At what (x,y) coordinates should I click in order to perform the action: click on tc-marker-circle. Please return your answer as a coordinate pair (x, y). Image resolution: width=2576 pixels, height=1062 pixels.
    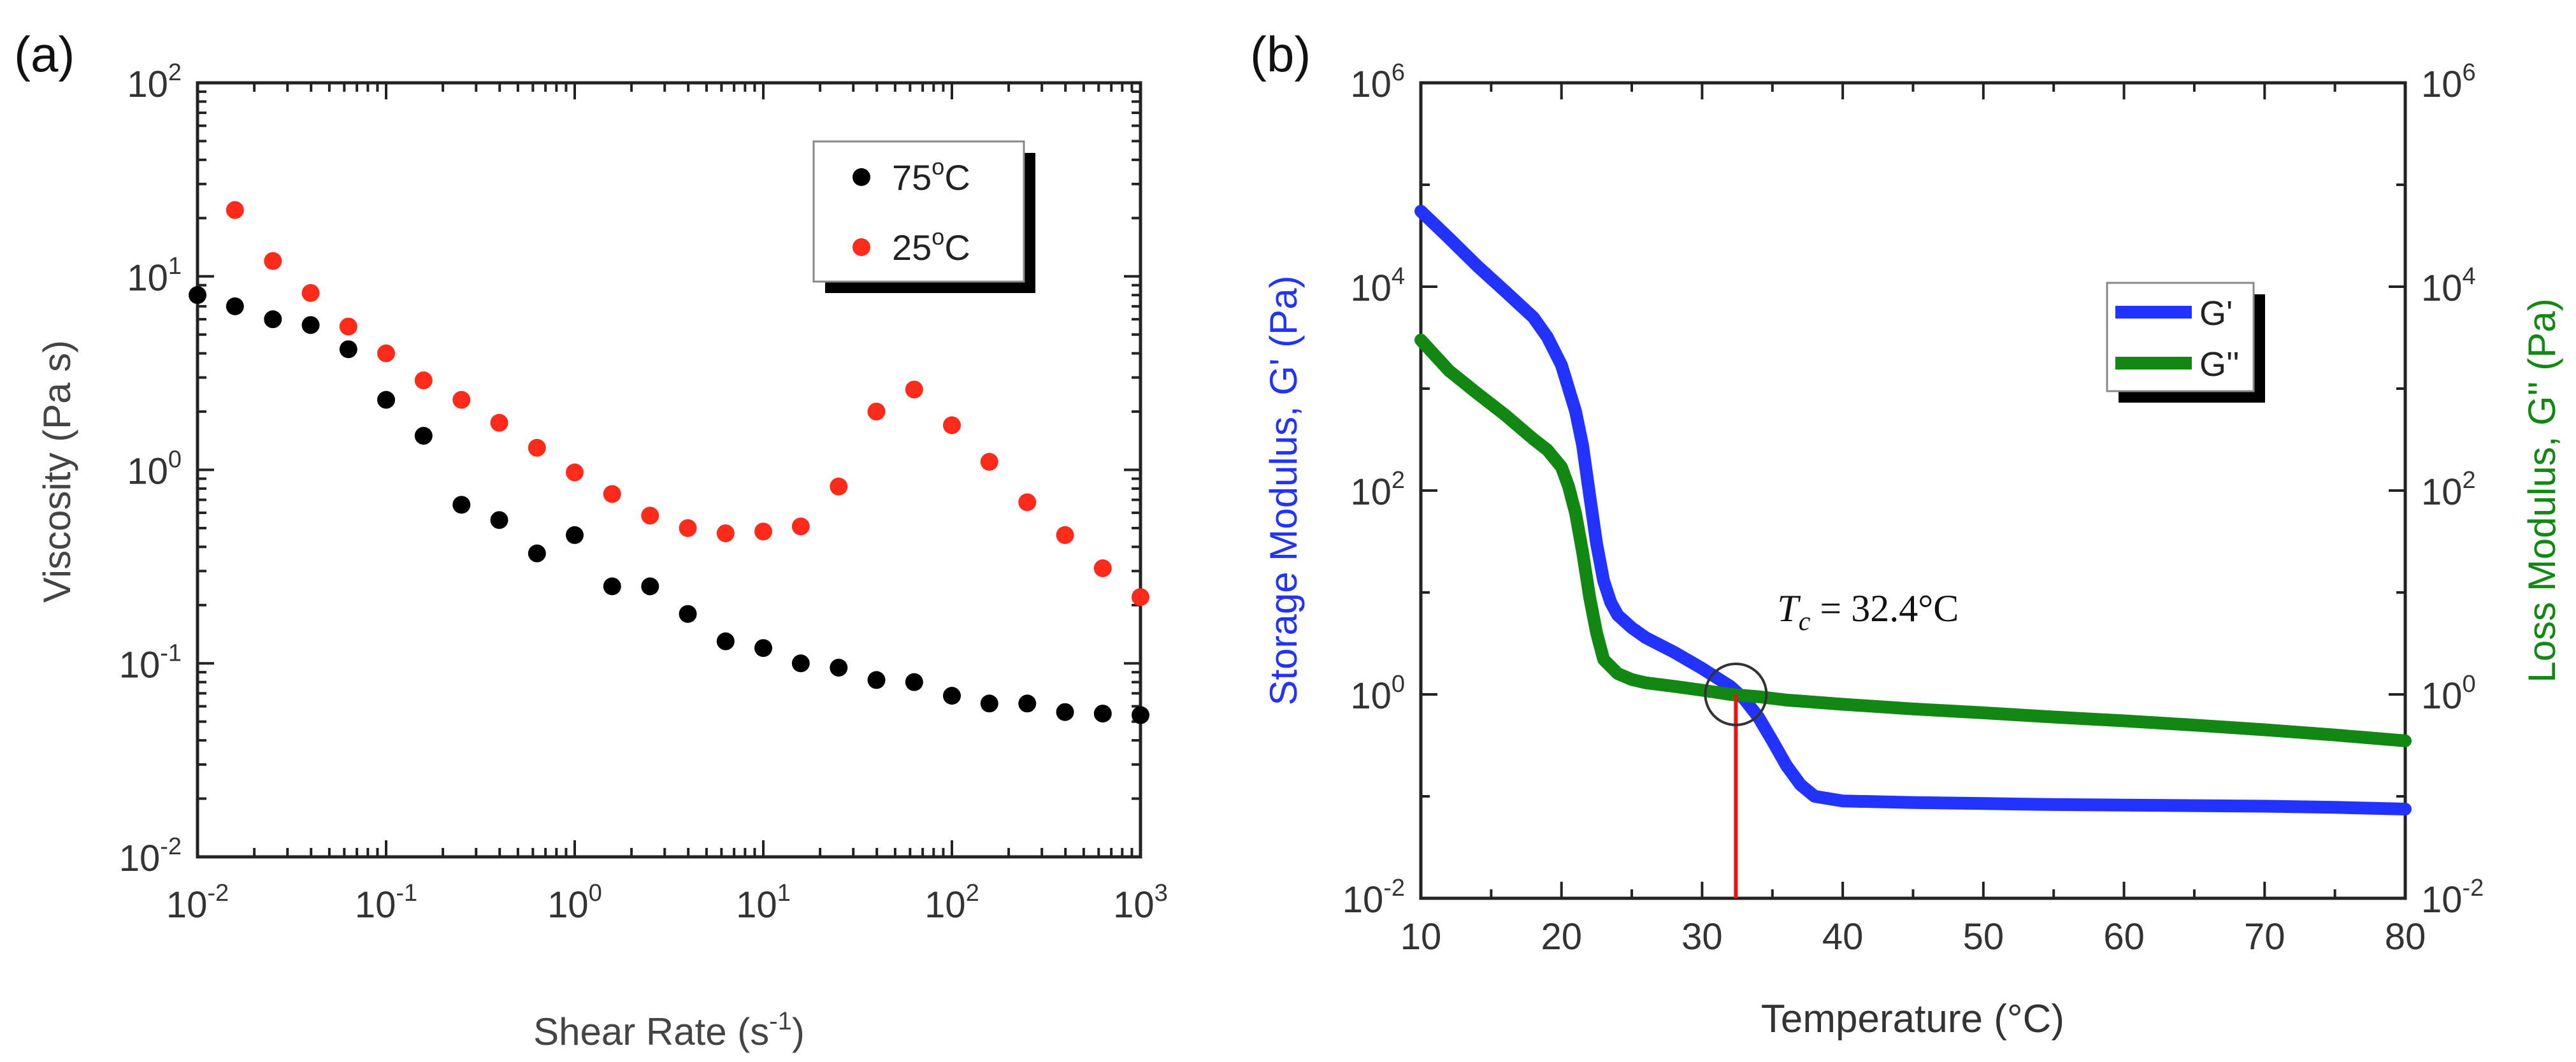
    Looking at the image, I should click on (1736, 695).